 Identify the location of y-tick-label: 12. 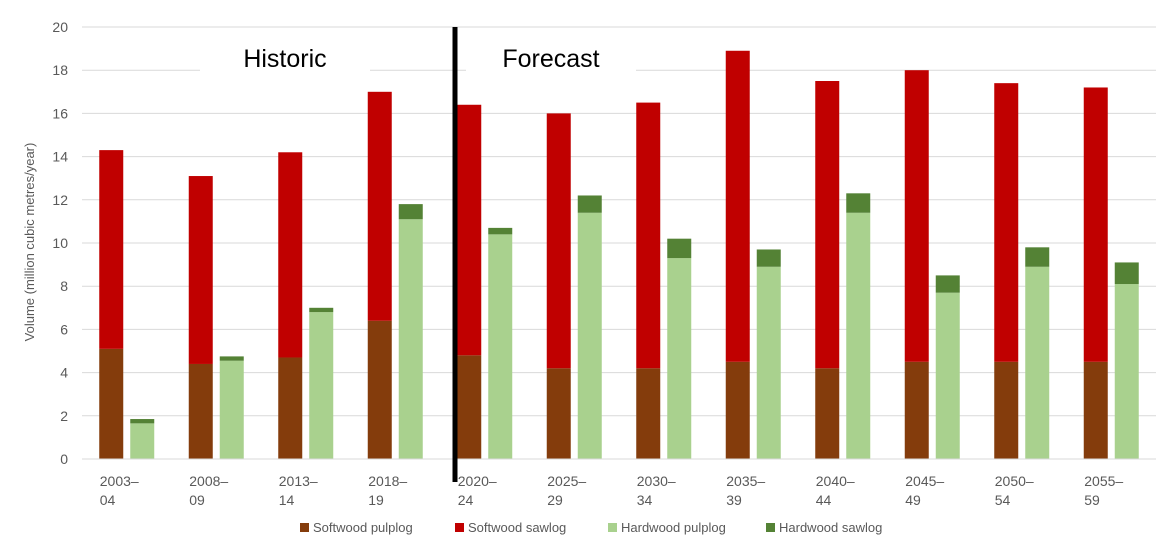
(60, 200).